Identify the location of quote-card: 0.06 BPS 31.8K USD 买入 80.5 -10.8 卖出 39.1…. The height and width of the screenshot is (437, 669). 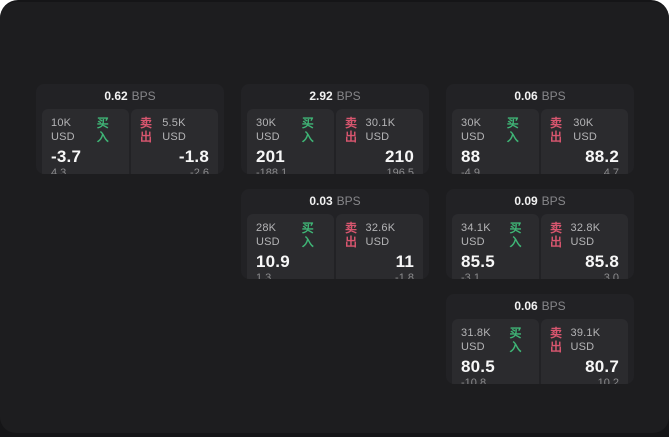
(540, 339).